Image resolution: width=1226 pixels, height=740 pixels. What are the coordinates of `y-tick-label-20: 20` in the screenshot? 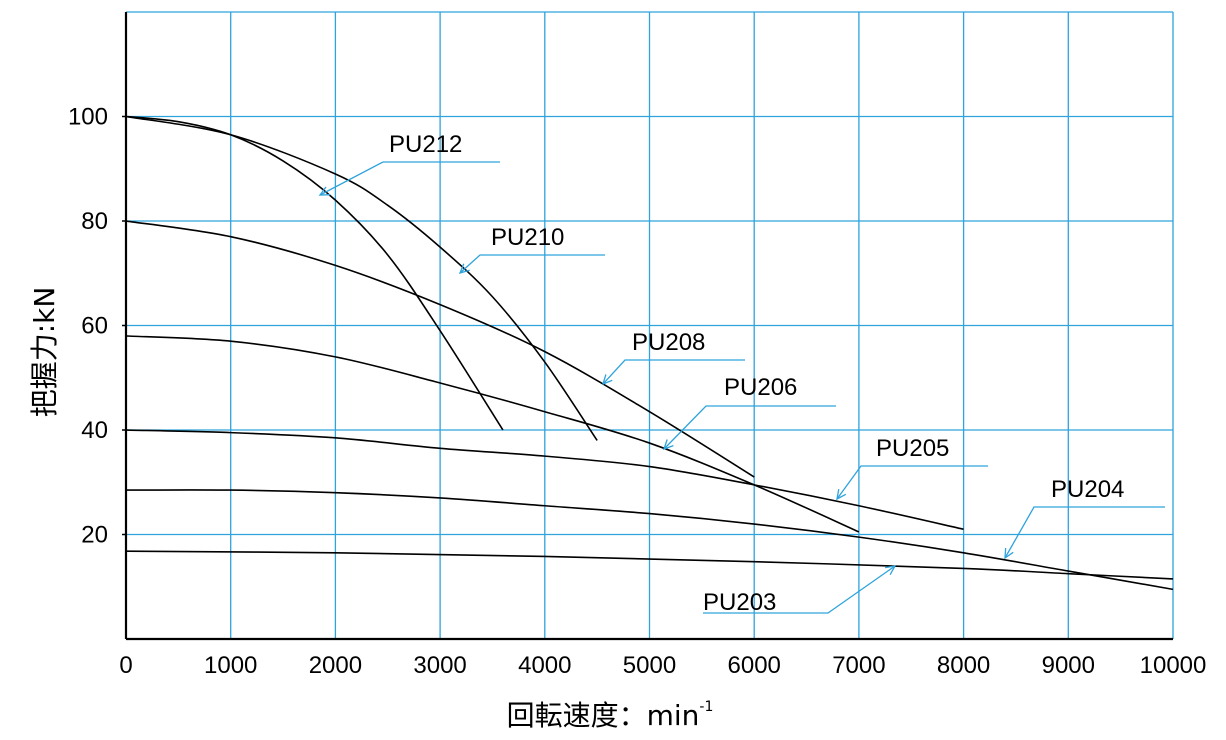 It's located at (94, 535).